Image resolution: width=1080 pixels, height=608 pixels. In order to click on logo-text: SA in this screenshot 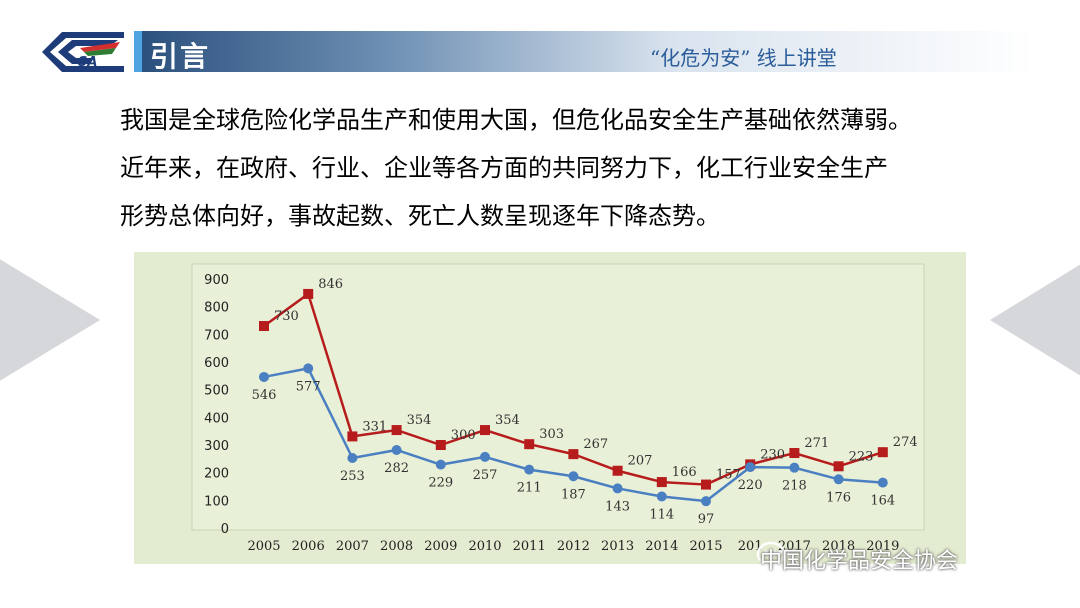, I will do `click(88, 62)`.